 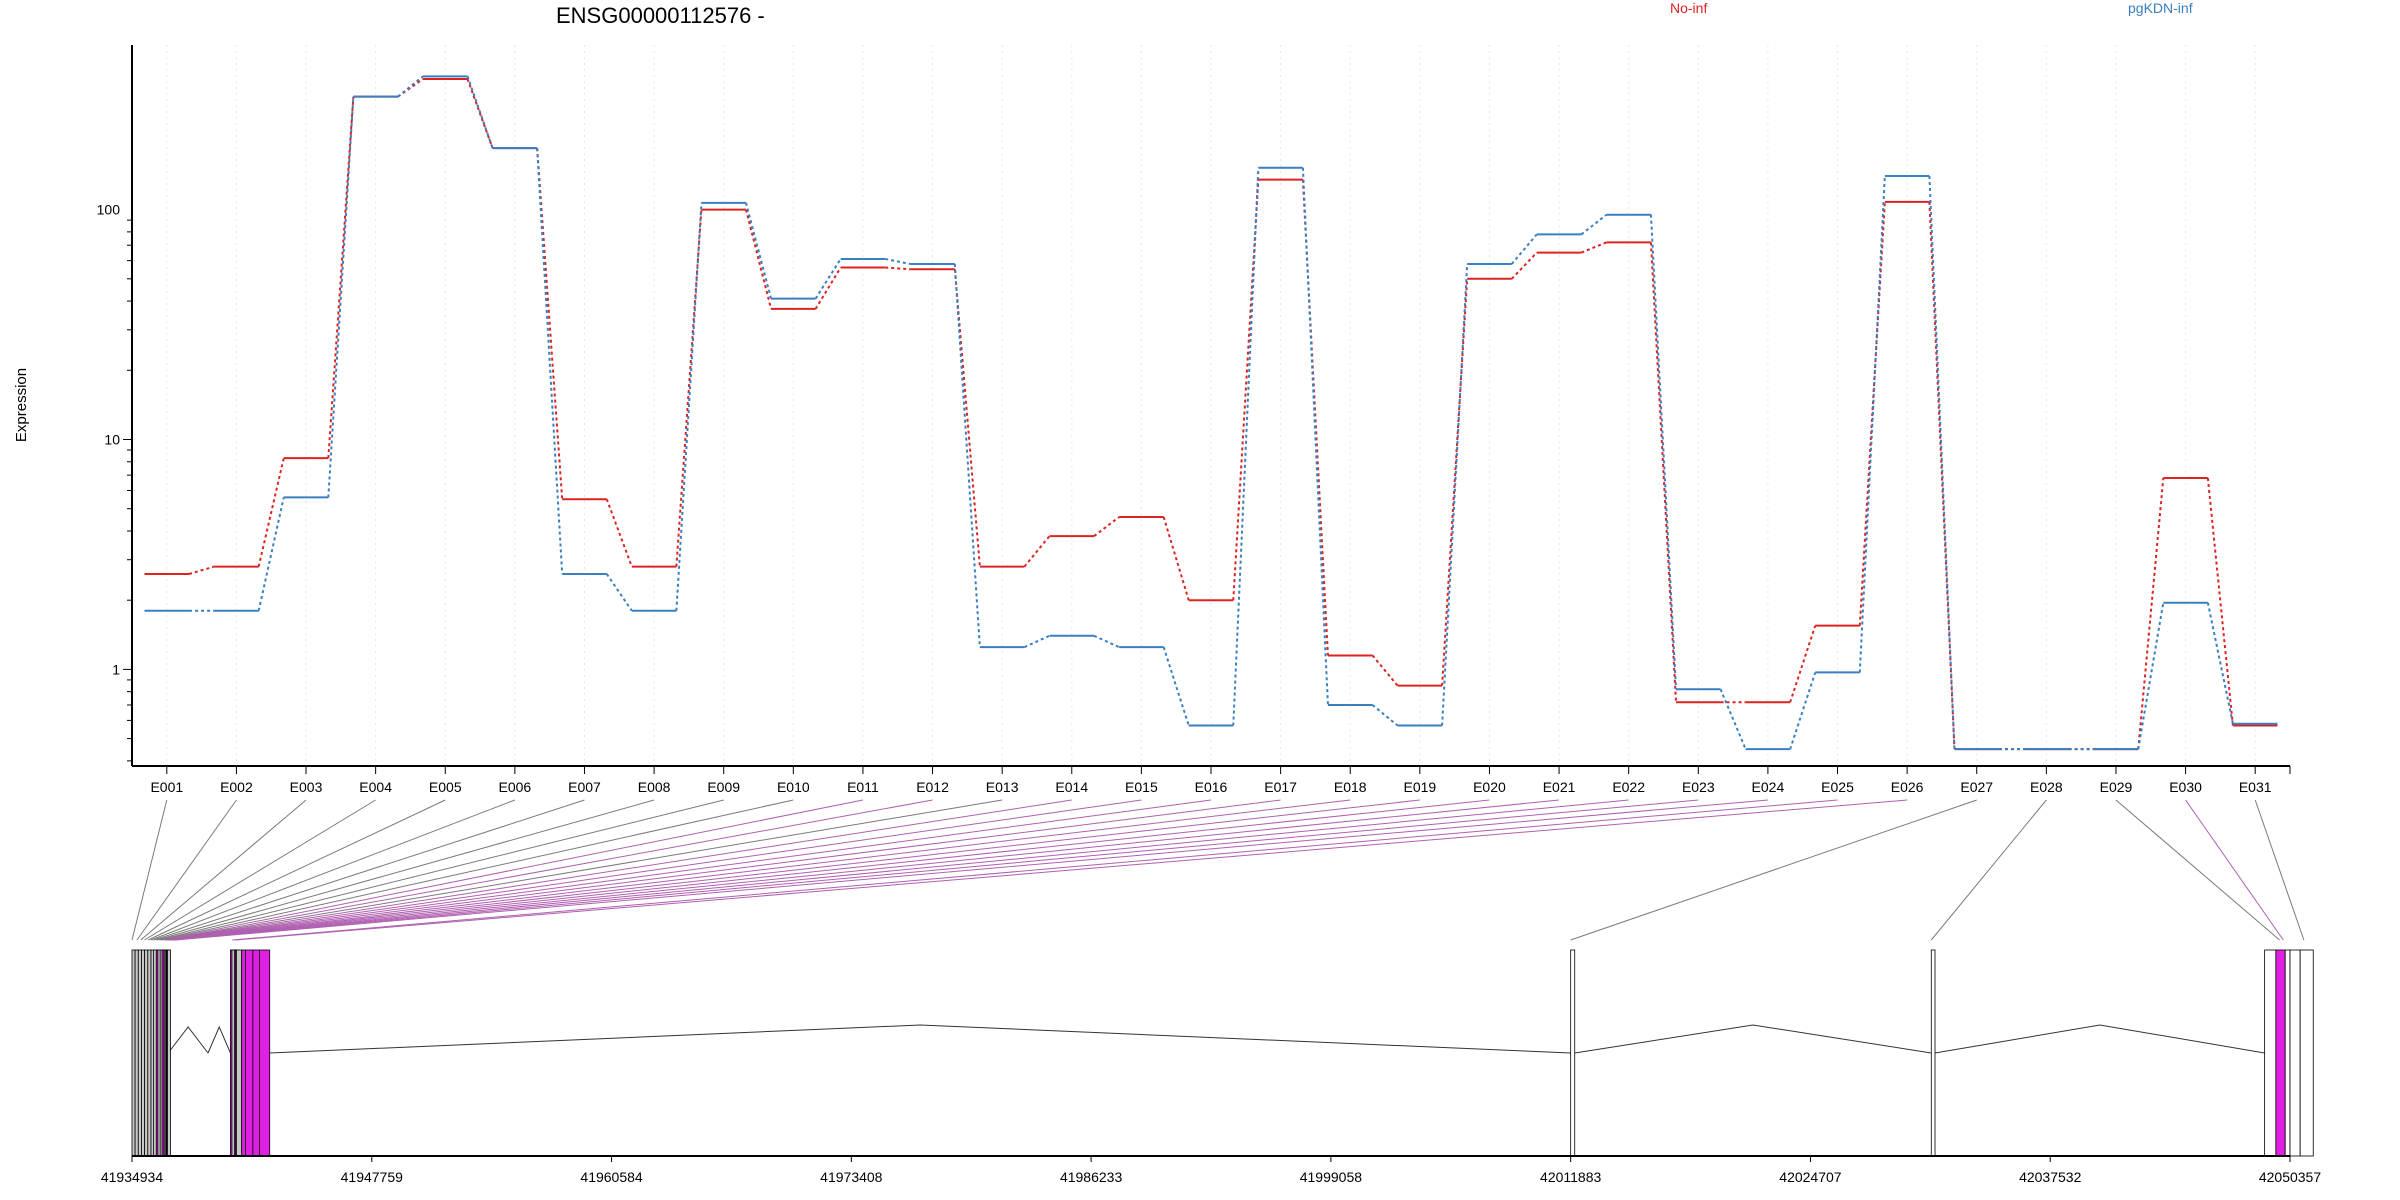 I want to click on x-tick-label: E014, so click(x=1071, y=787).